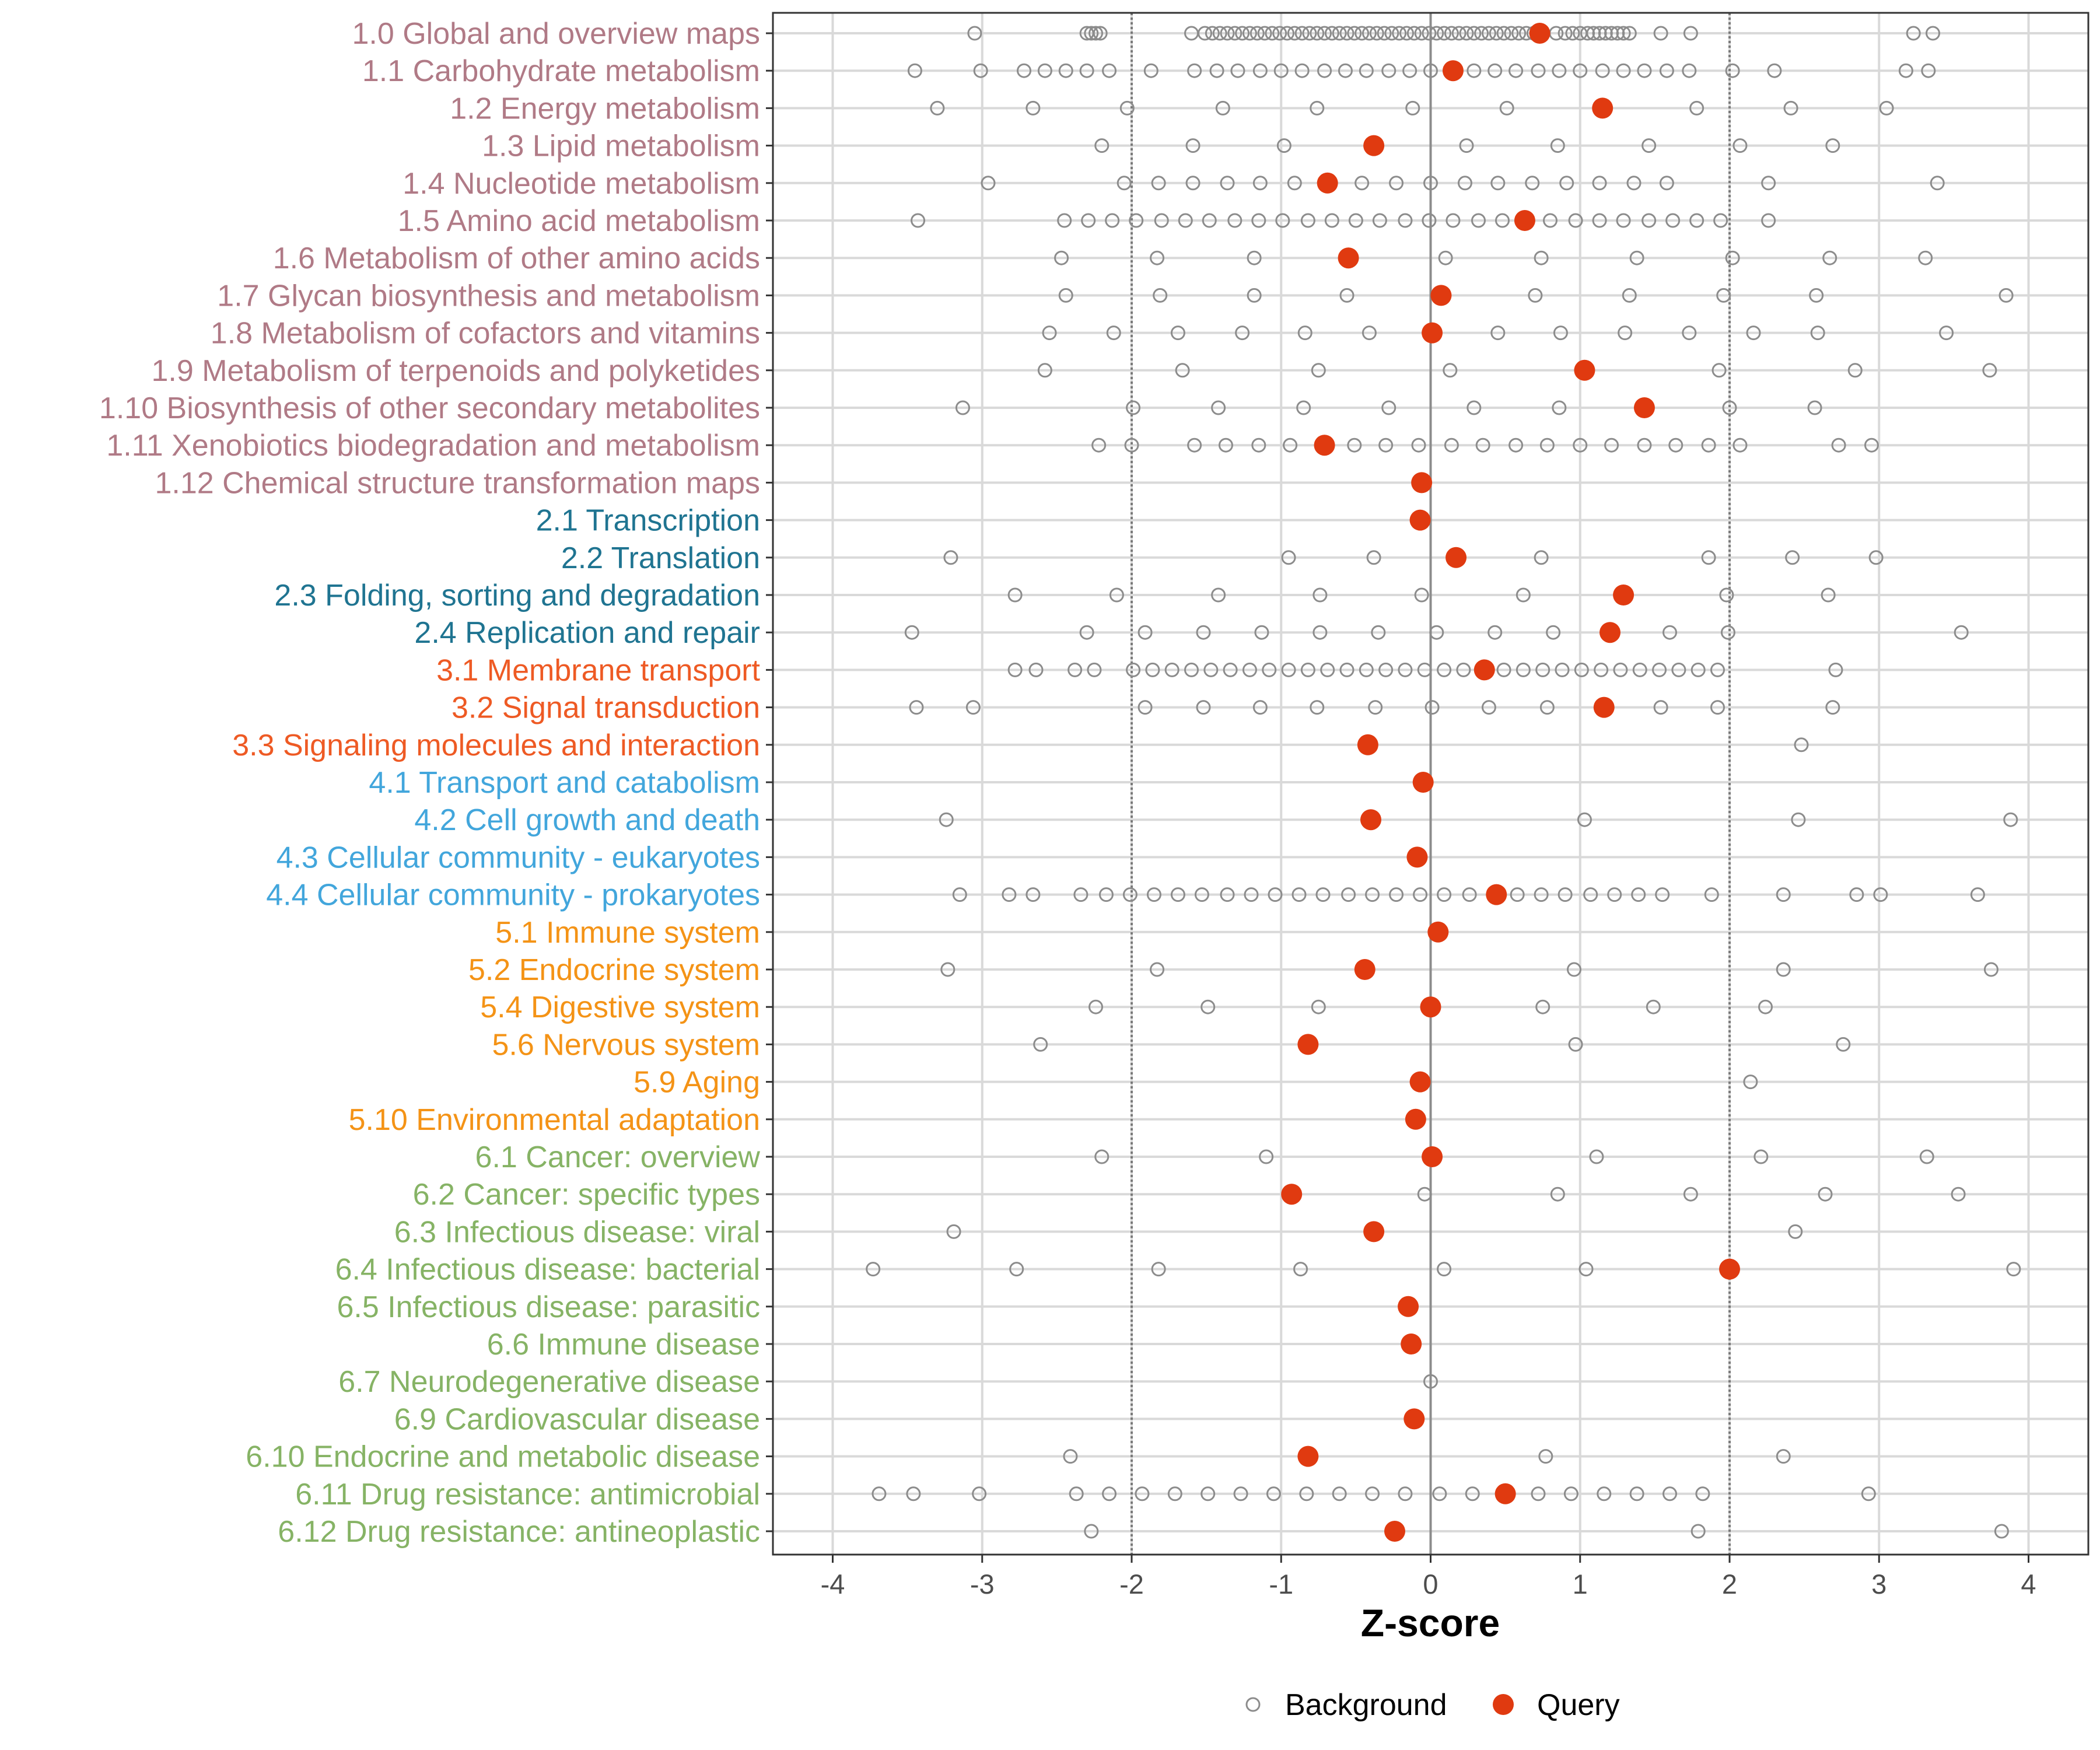 This screenshot has height=1750, width=2100. What do you see at coordinates (561, 71) in the screenshot?
I see `category-label: 1.1 Carbohydrate metabolism` at bounding box center [561, 71].